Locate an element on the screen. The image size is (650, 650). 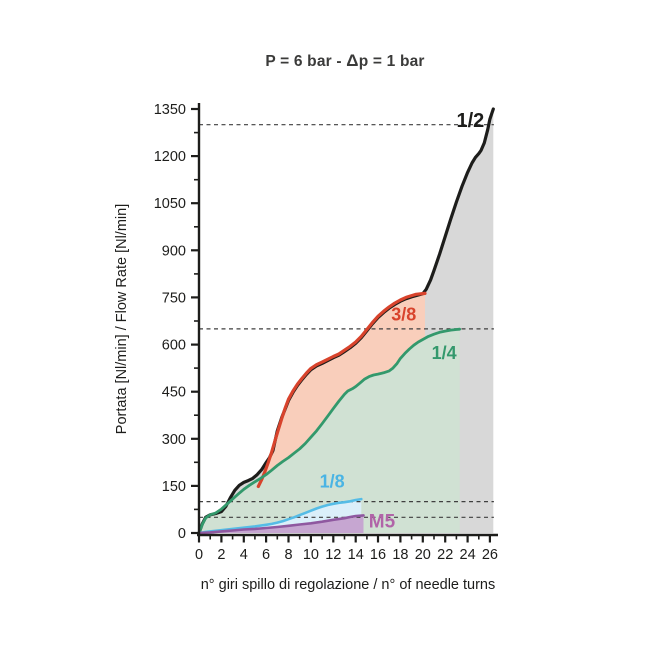
y-tick-label-300: 300 is located at coordinates (174, 440).